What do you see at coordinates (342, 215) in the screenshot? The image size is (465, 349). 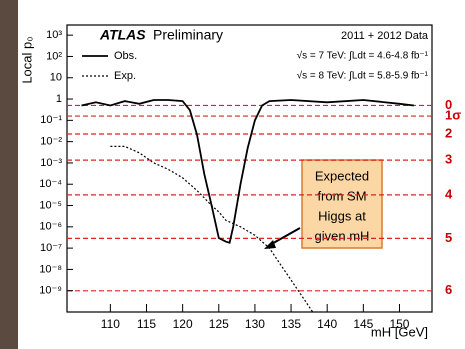 I see `annotation-line: Higgs at` at bounding box center [342, 215].